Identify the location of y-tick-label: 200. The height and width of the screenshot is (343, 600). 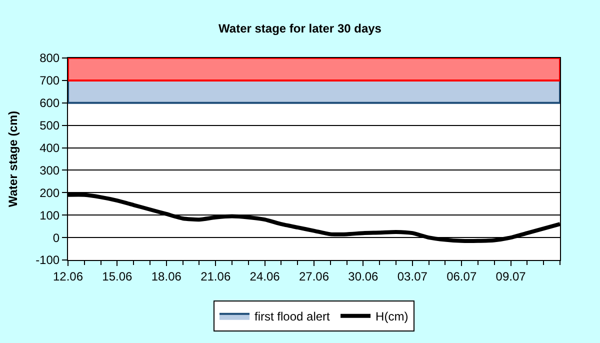
(50, 193).